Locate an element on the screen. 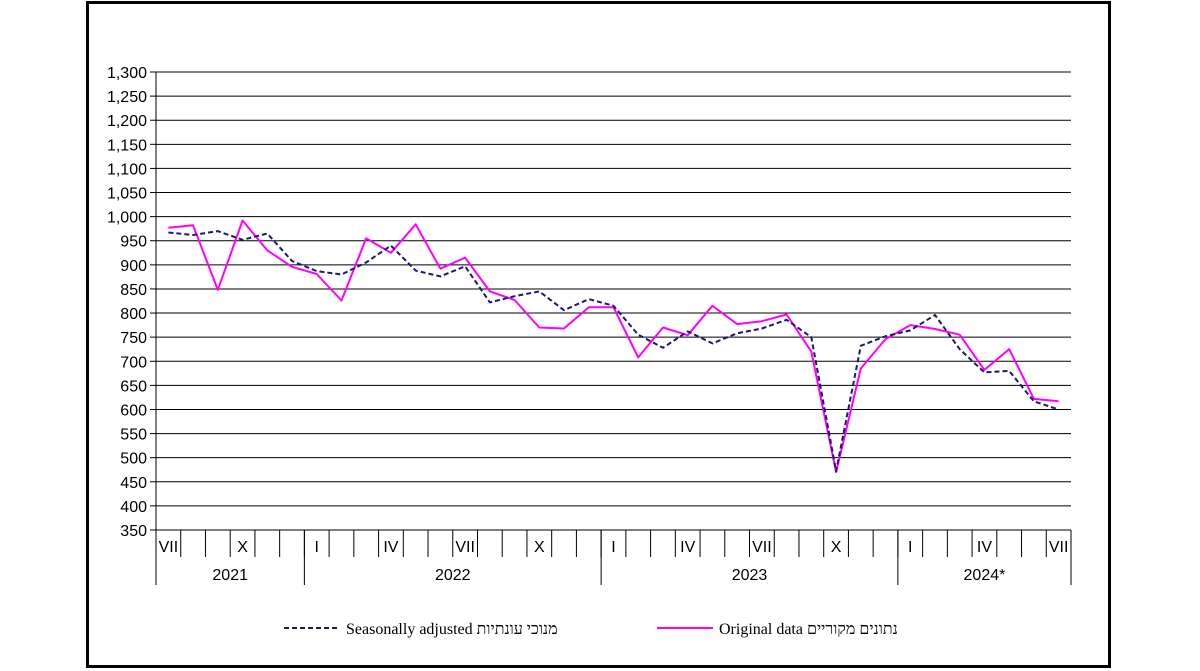  y-tick-label: 1,300 is located at coordinates (127, 73).